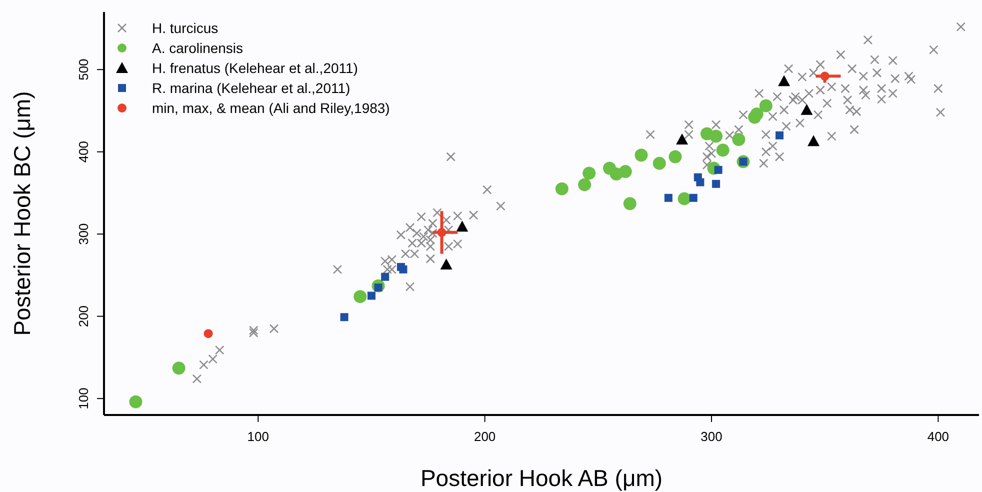 Image resolution: width=982 pixels, height=492 pixels. What do you see at coordinates (541, 478) in the screenshot?
I see `x-axis-title: Posterior Hook AB (μm)` at bounding box center [541, 478].